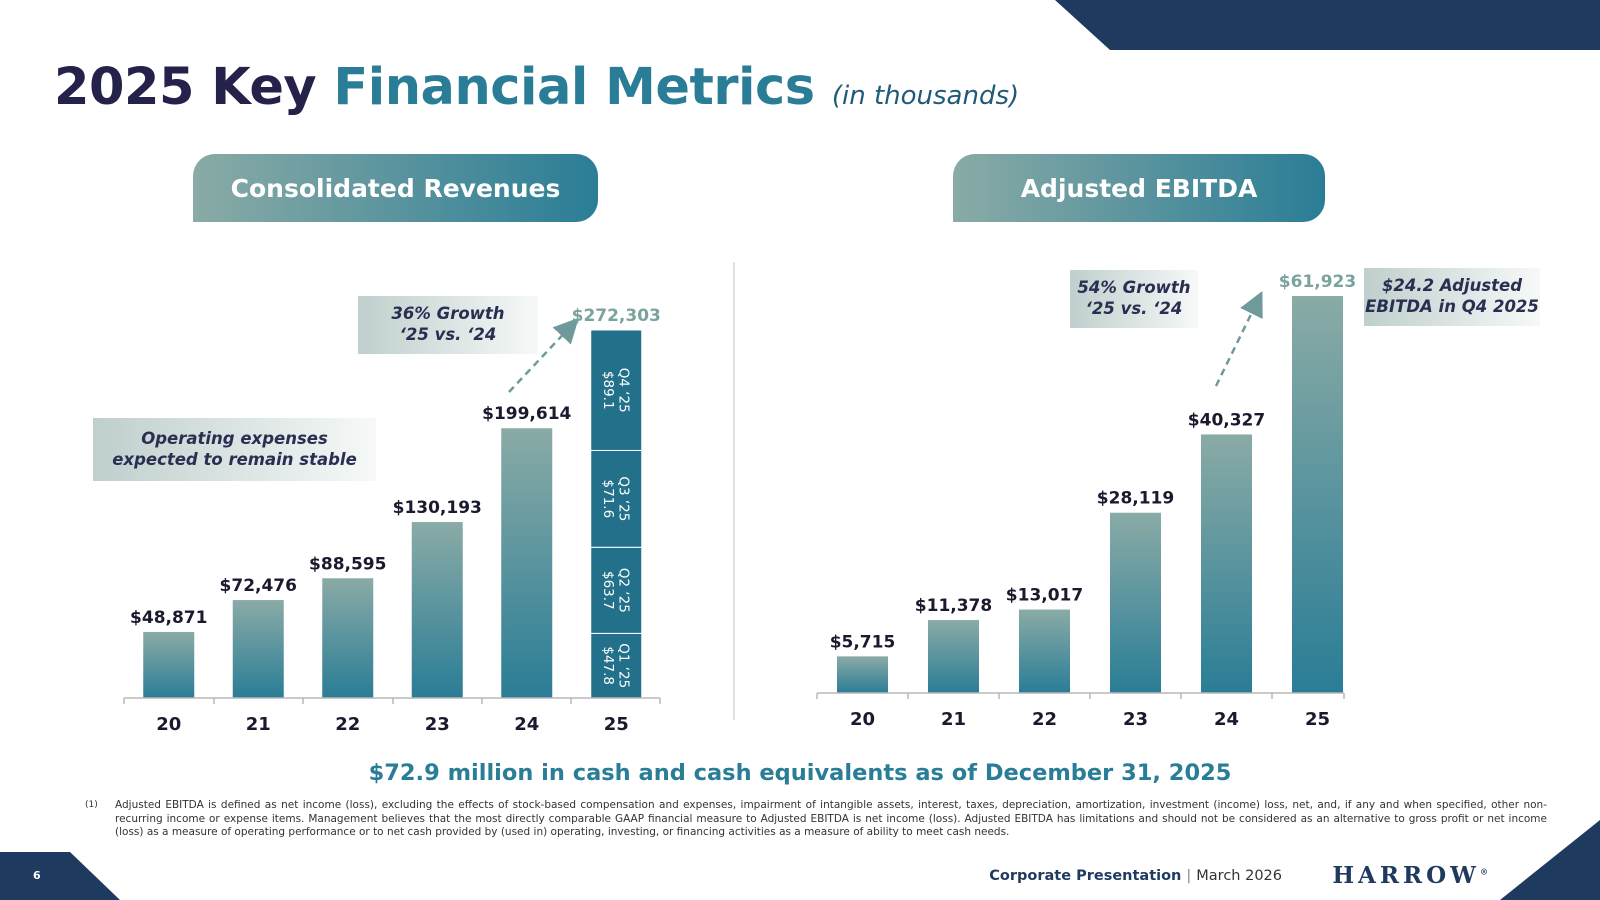 This screenshot has width=1600, height=900. I want to click on footer-title: Corporate Presentation, so click(1085, 876).